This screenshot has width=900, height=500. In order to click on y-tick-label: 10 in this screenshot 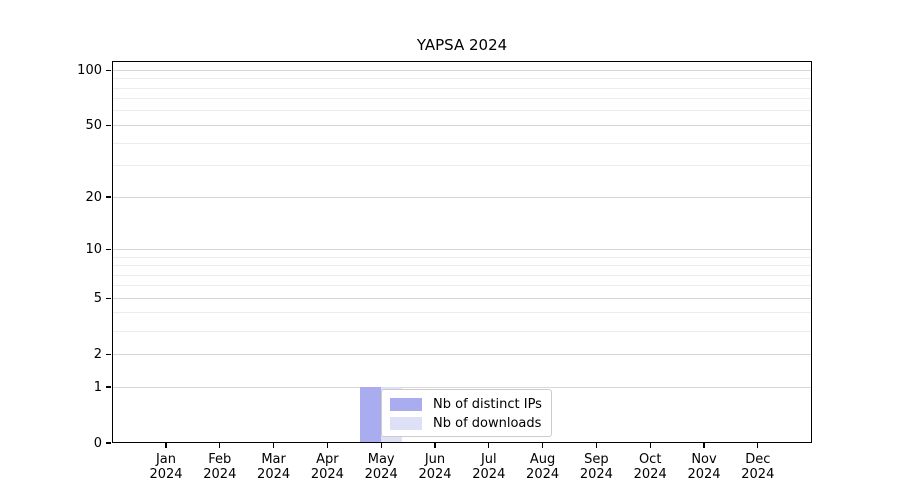, I will do `click(93, 249)`.